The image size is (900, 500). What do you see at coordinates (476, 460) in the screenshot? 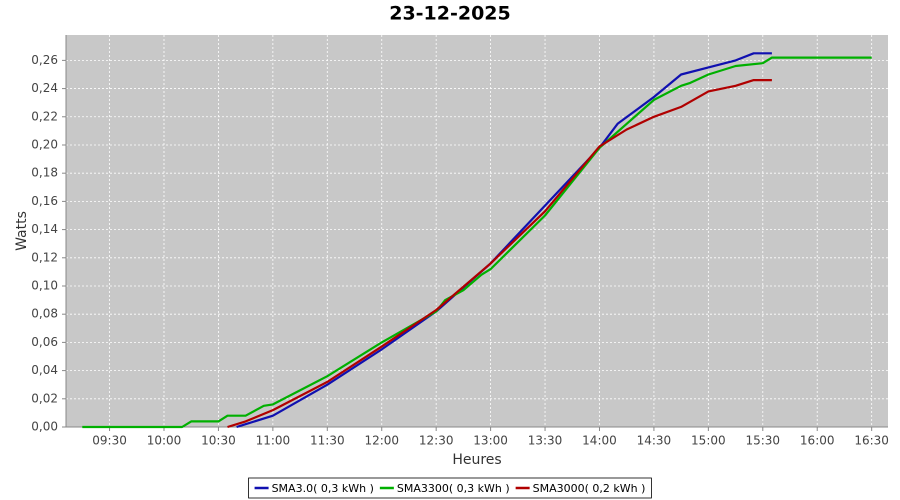
I see `x-axis-label: Heures` at bounding box center [476, 460].